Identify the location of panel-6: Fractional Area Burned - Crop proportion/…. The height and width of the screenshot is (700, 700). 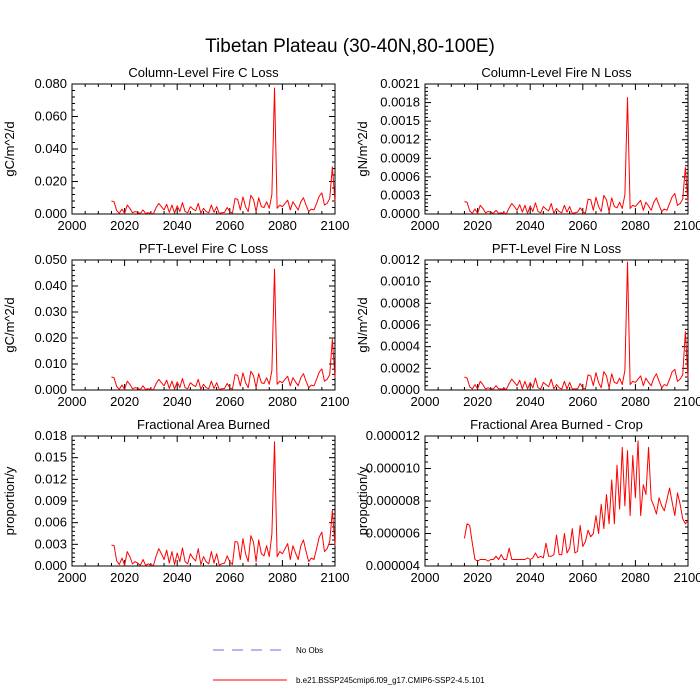
(527, 501).